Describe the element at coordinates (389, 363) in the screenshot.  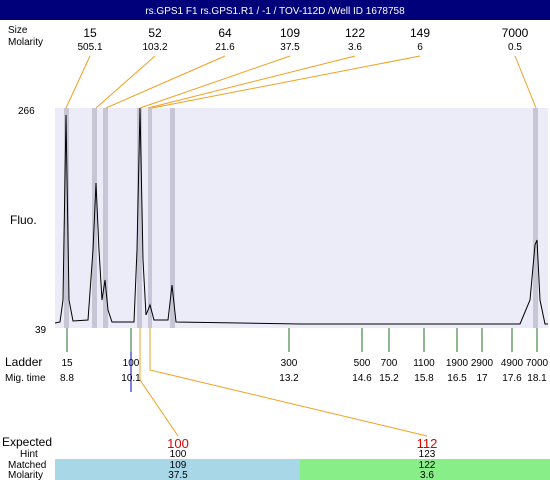
I see `ladder-size: 700` at that location.